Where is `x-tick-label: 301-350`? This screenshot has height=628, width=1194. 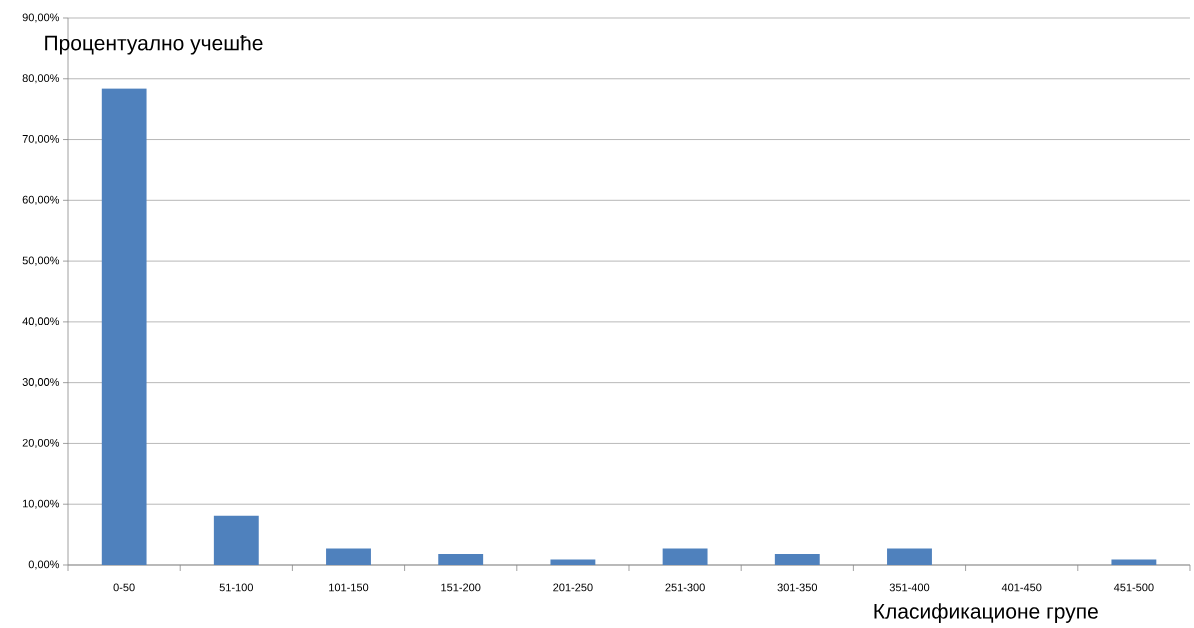
x-tick-label: 301-350 is located at coordinates (797, 587).